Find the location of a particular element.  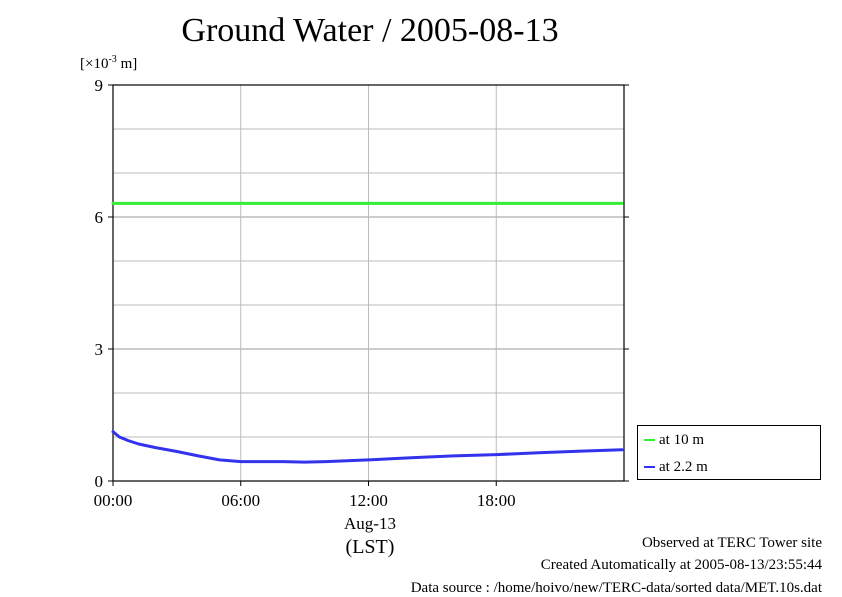

x-tick-label: 06:00 is located at coordinates (240, 500).